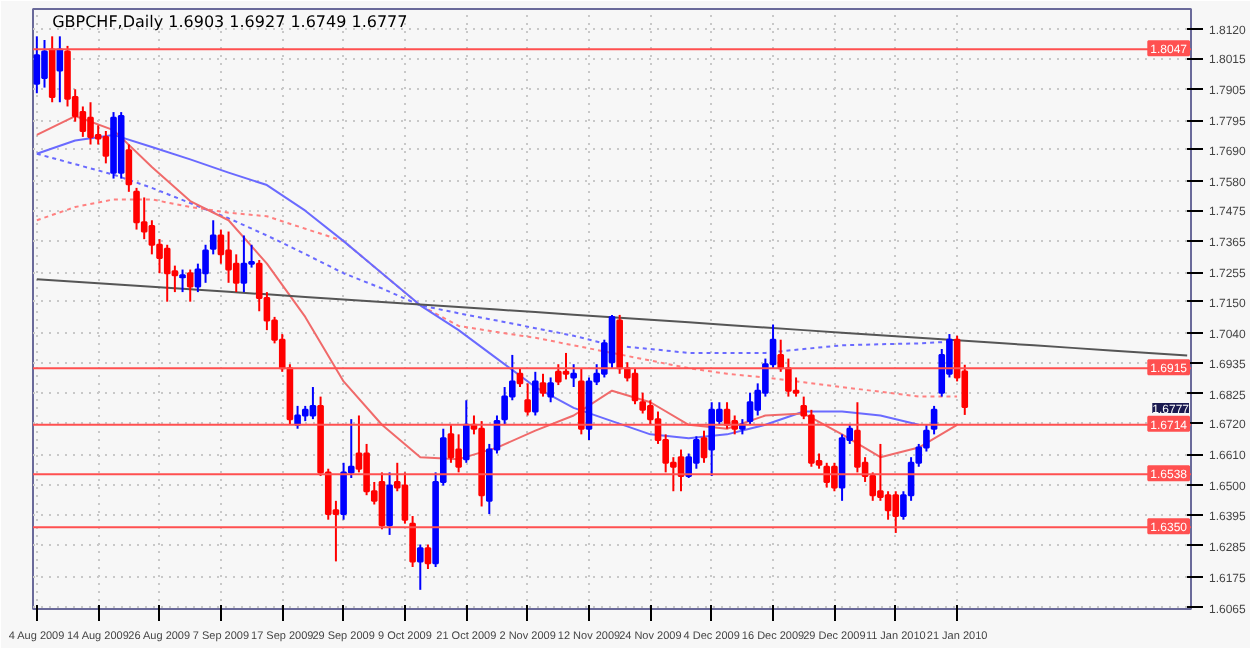 This screenshot has width=1250, height=648. I want to click on chart-title: GBPCHF,Daily 1.6903 1.6927 1.6749 1.6777, so click(230, 22).